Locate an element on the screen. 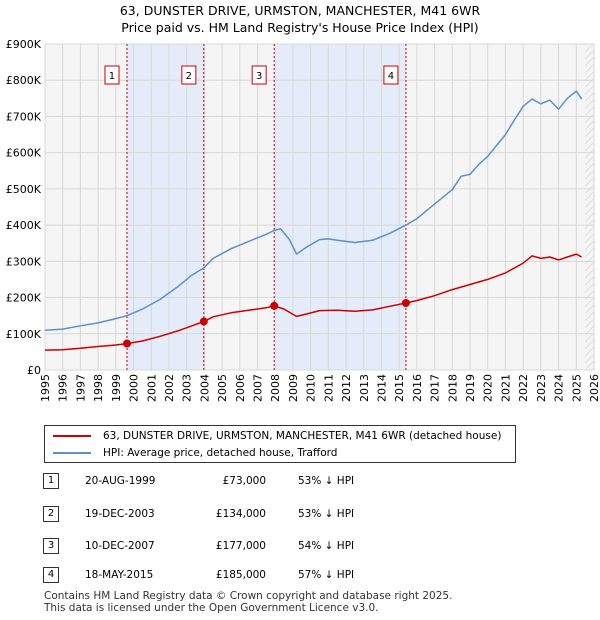 The image size is (600, 620). sale-number: 3 is located at coordinates (51, 546).